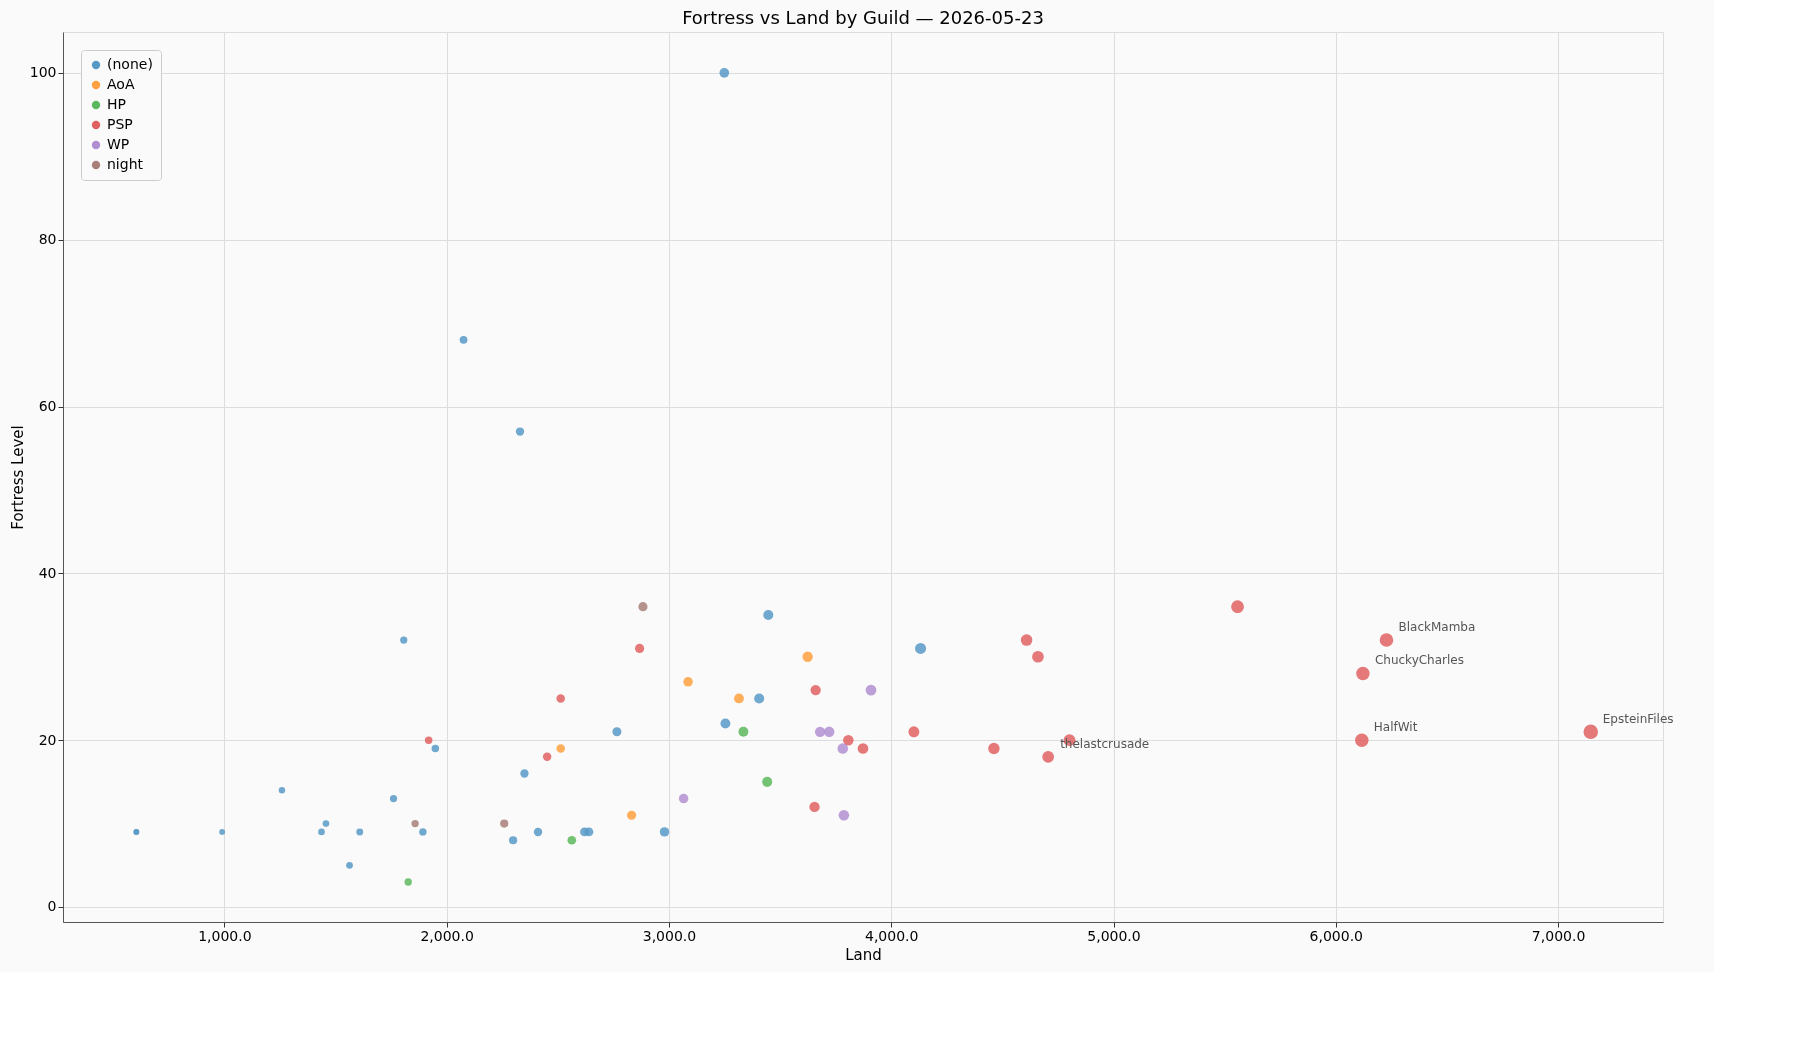  What do you see at coordinates (121, 84) in the screenshot?
I see `legend-label: AoA` at bounding box center [121, 84].